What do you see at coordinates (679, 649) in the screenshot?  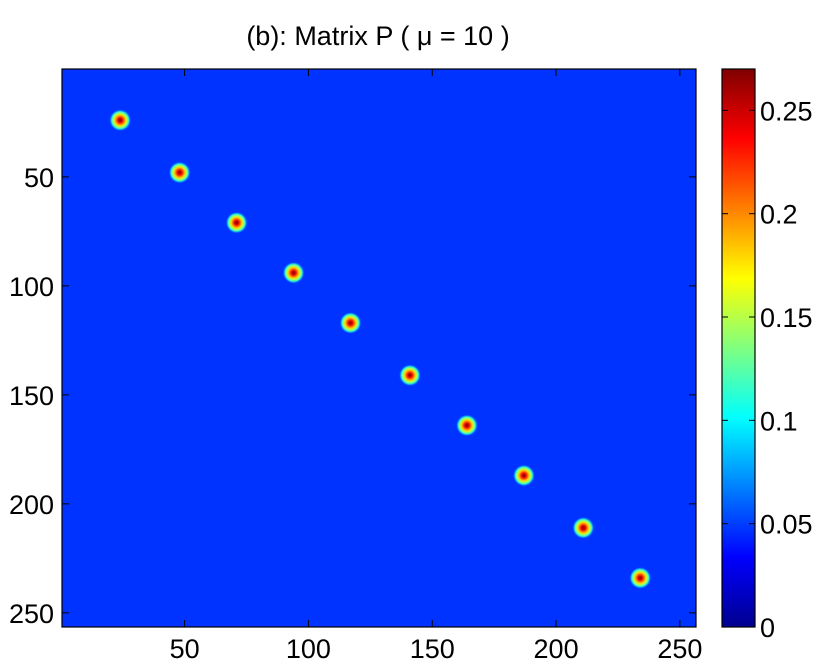 I see `x-tick-label: 250` at bounding box center [679, 649].